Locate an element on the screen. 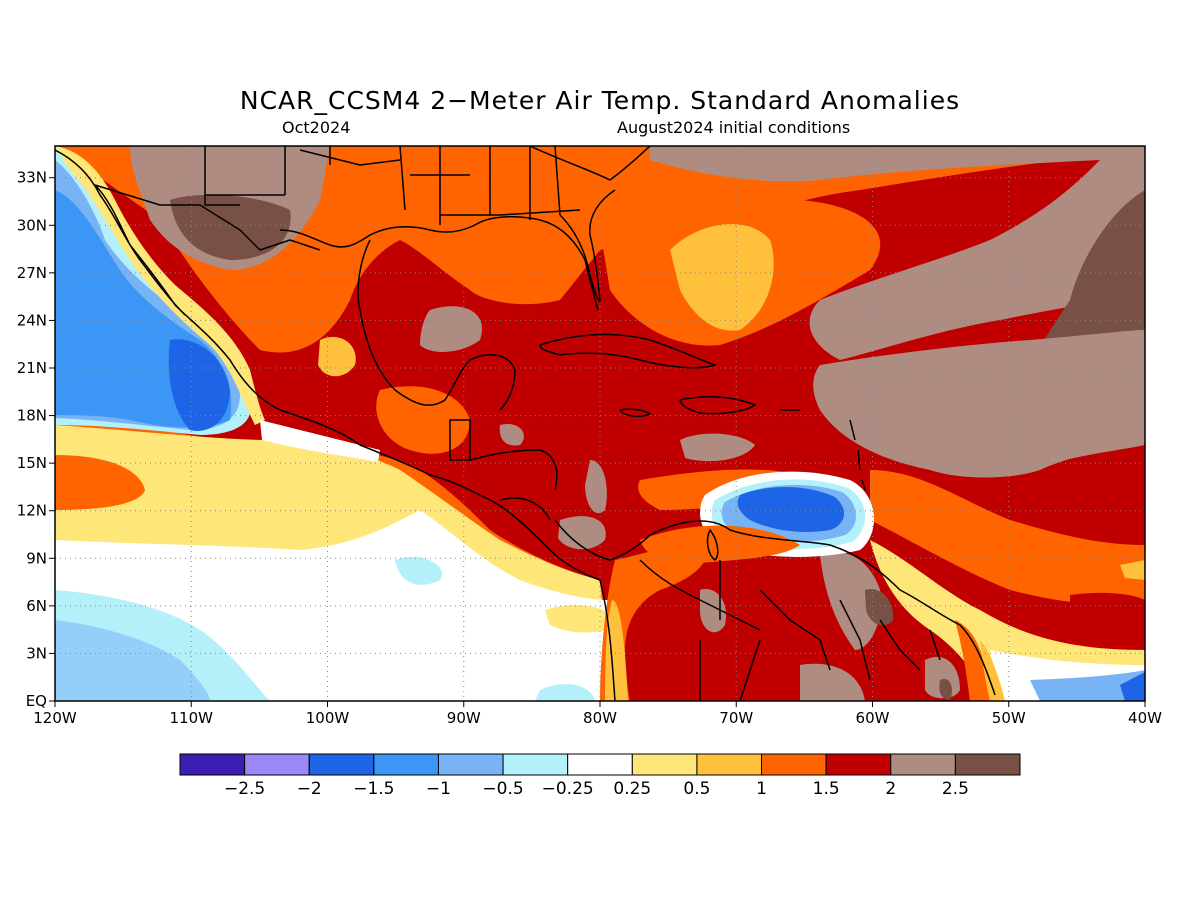 The image size is (1200, 900). field-tan-guyana is located at coordinates (850, 600).